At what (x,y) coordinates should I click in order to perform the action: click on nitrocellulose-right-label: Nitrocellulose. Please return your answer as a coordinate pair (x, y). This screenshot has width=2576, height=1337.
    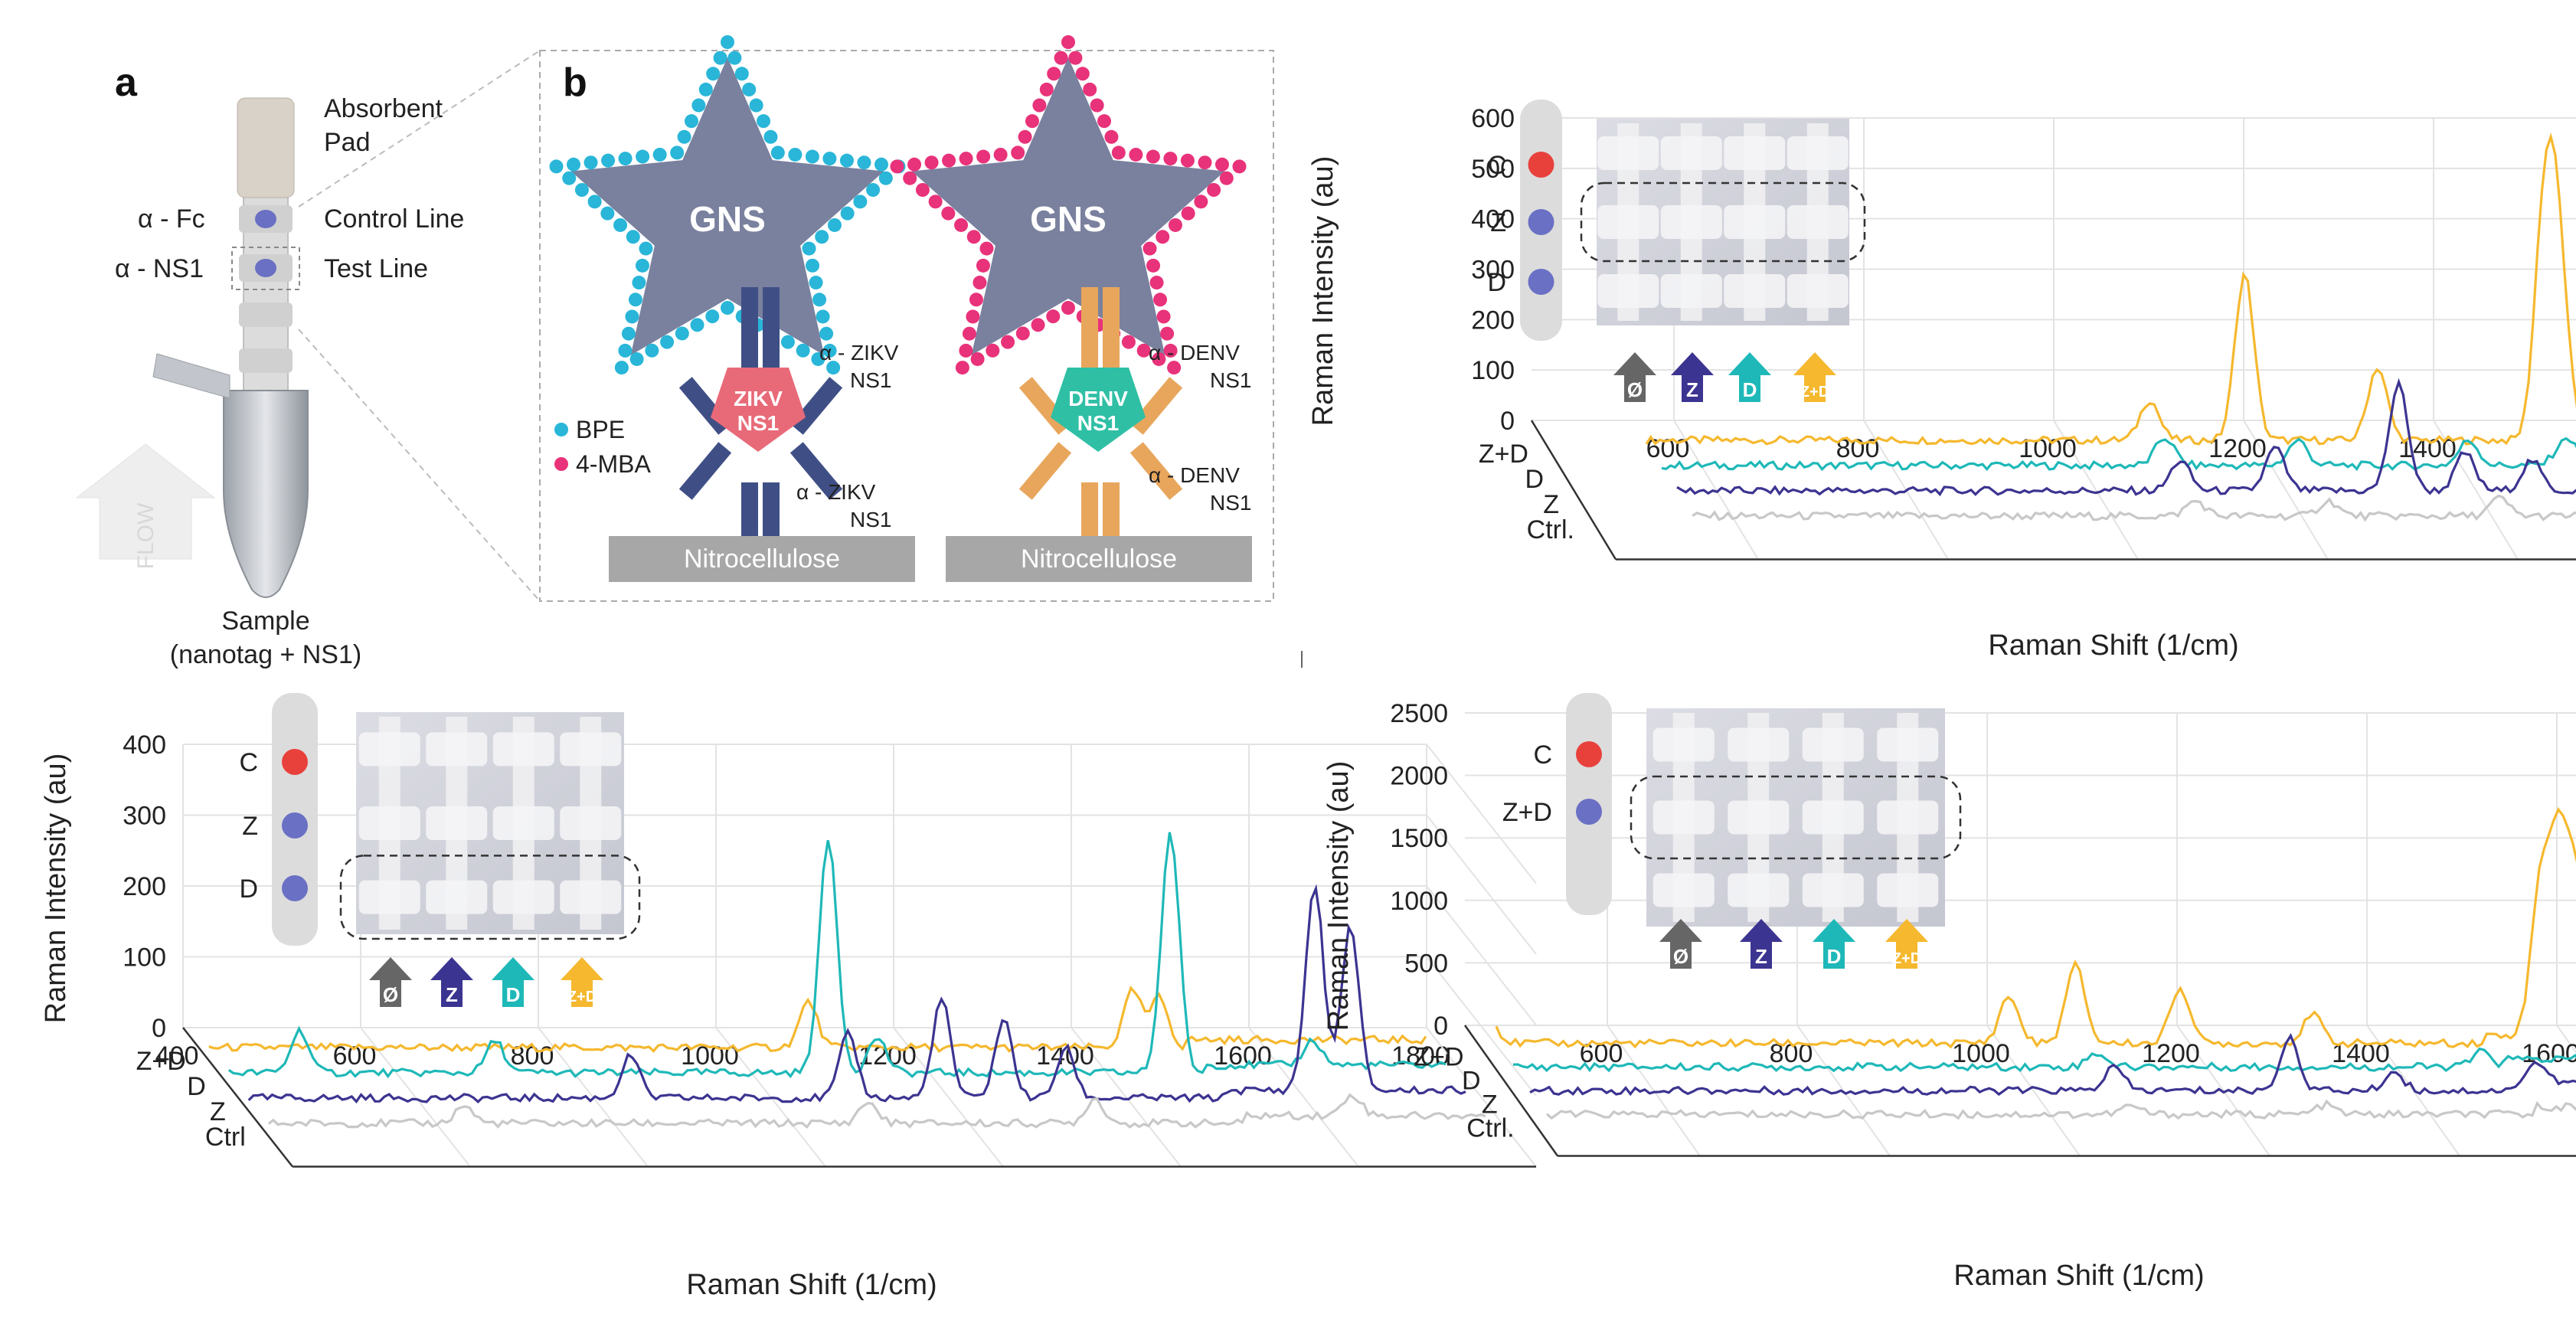
    Looking at the image, I should click on (1099, 559).